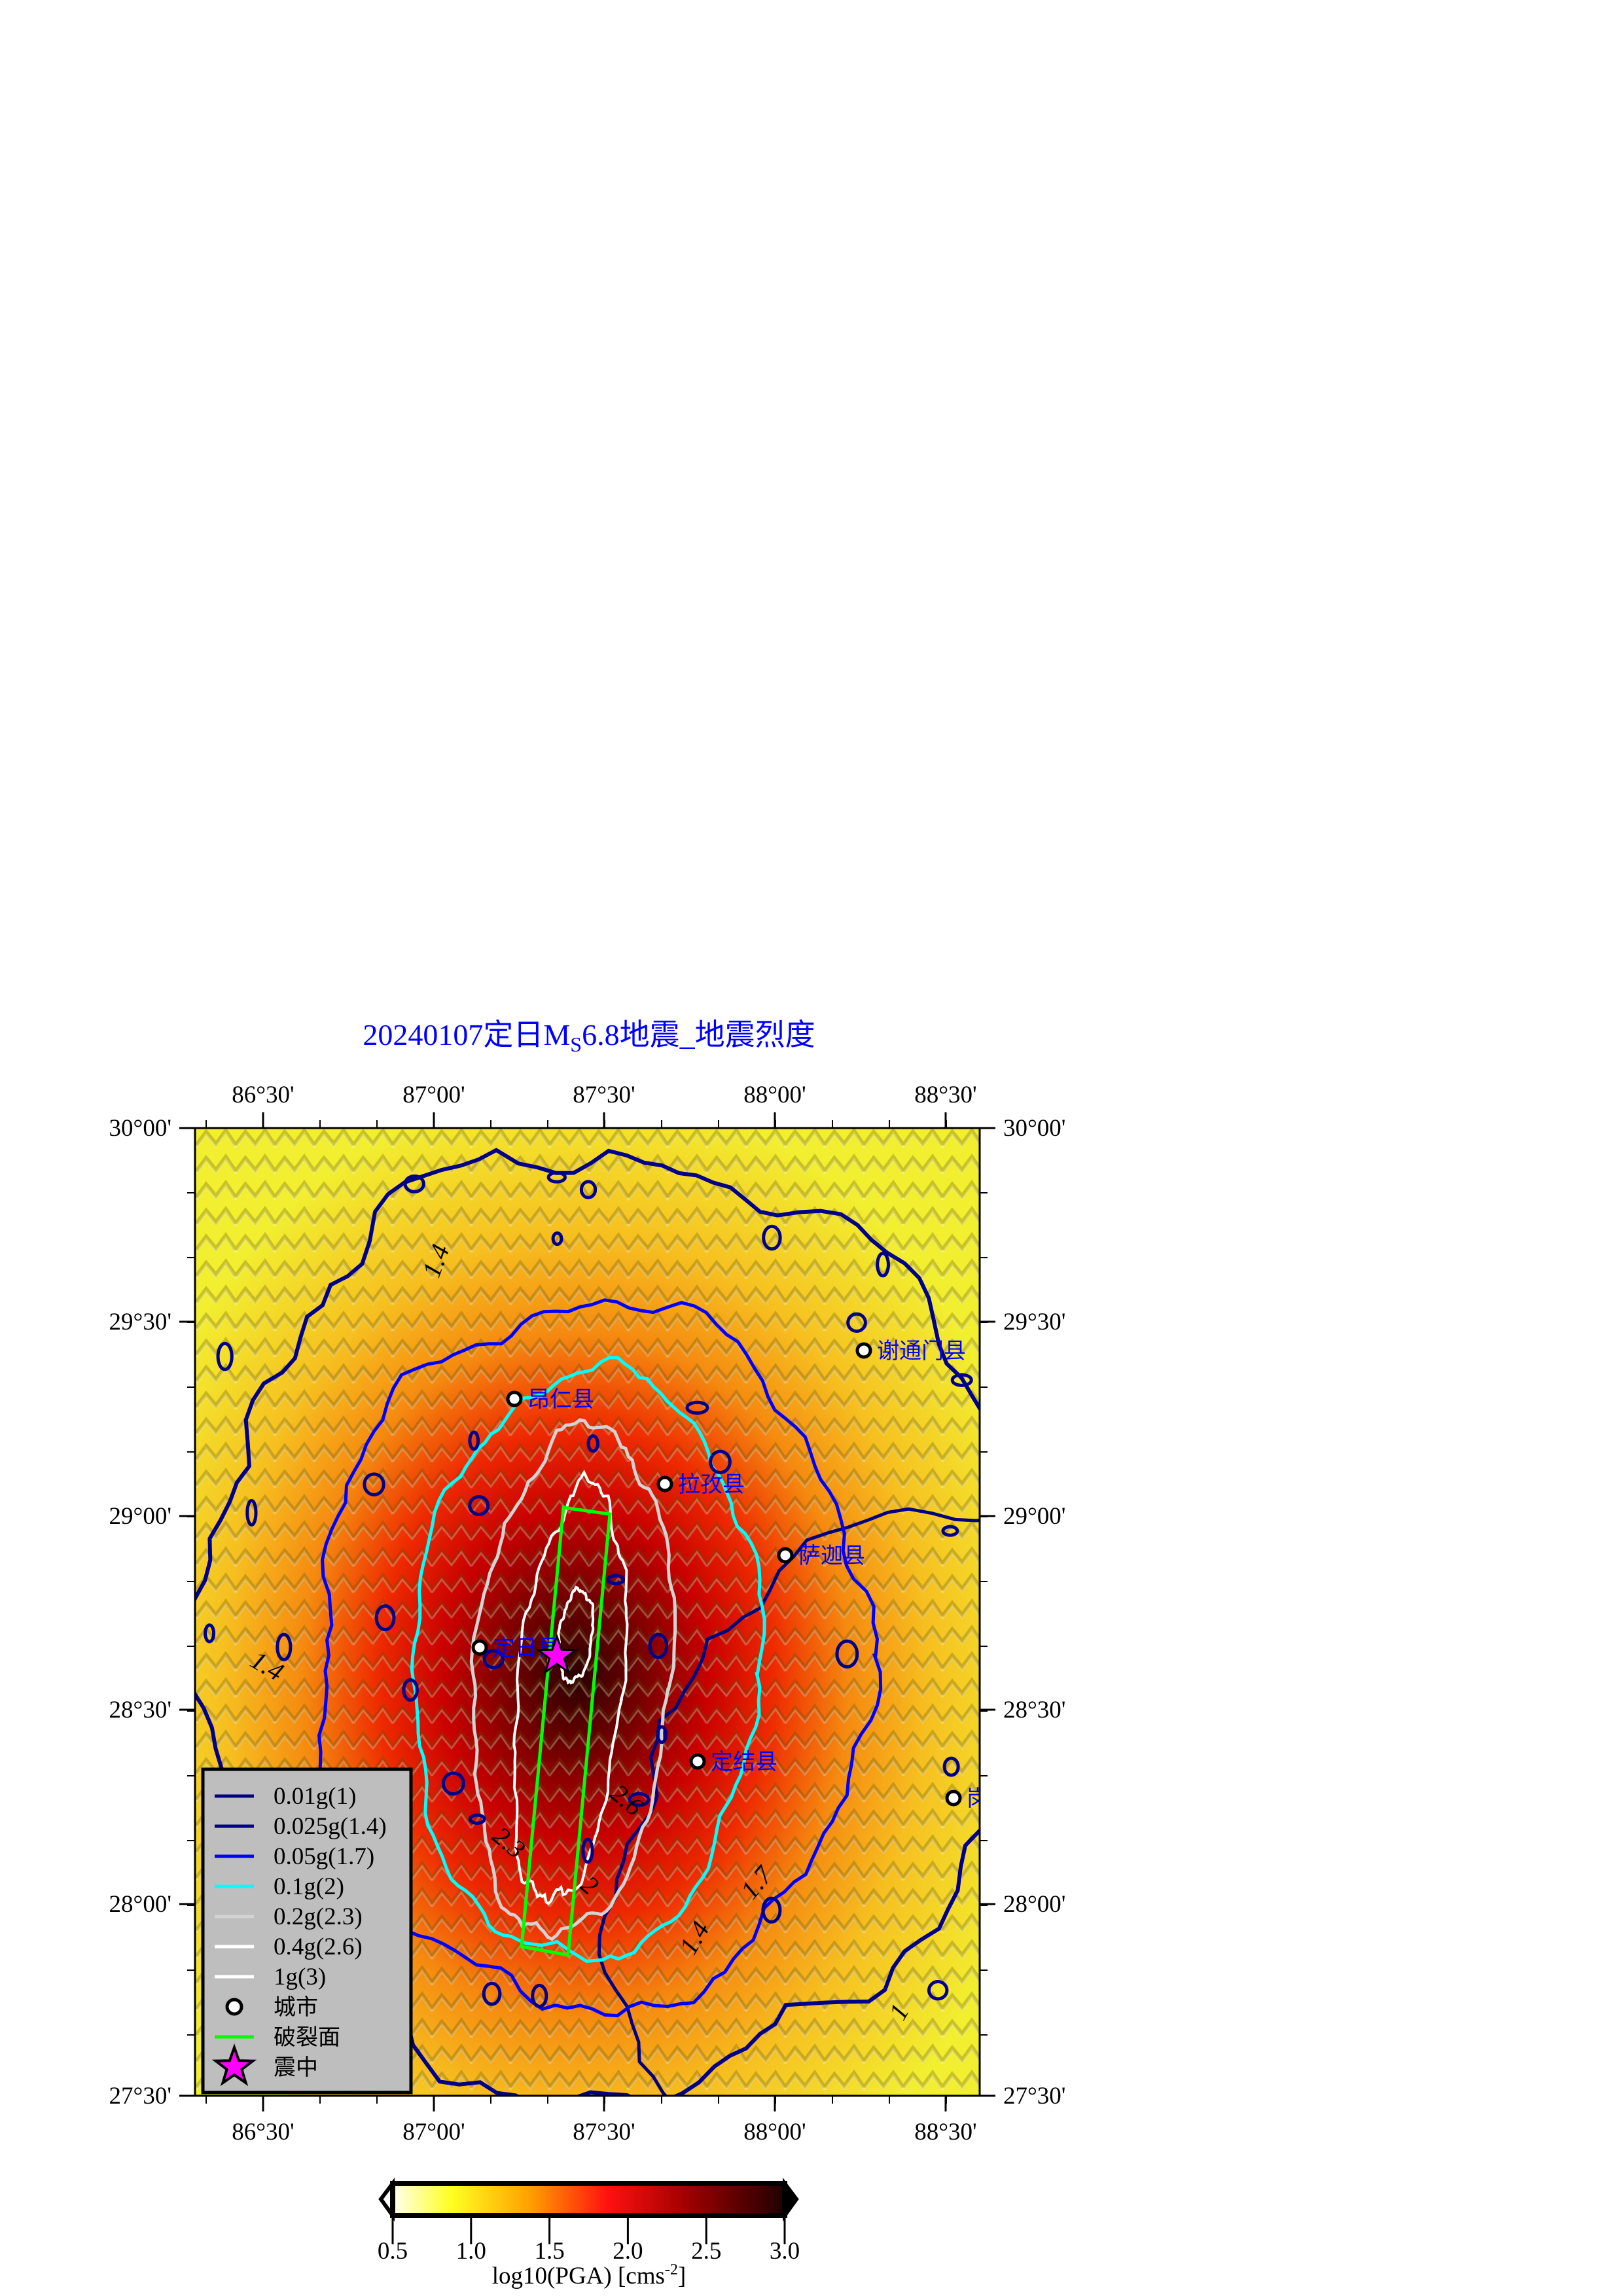  What do you see at coordinates (706, 2251) in the screenshot?
I see `colorbar-tick-label: 2.5` at bounding box center [706, 2251].